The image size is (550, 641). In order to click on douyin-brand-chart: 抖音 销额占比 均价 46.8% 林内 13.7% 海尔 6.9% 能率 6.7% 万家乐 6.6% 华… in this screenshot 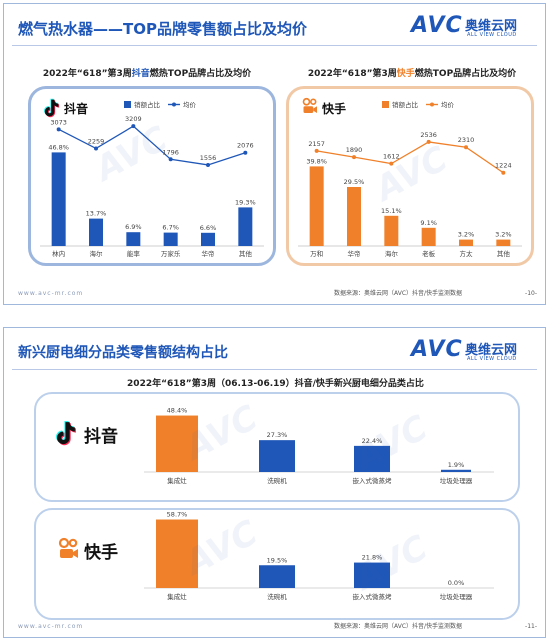, I will do `click(152, 178)`.